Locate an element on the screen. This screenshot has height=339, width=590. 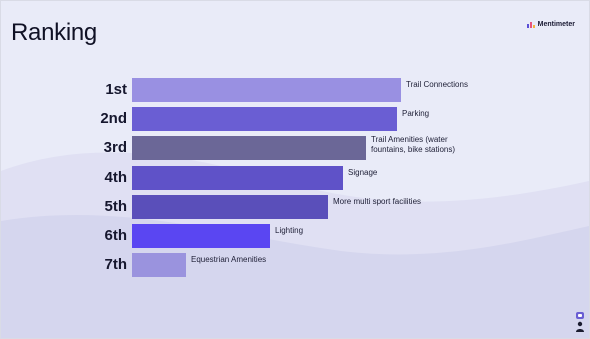
rank-label: 5th is located at coordinates (116, 206).